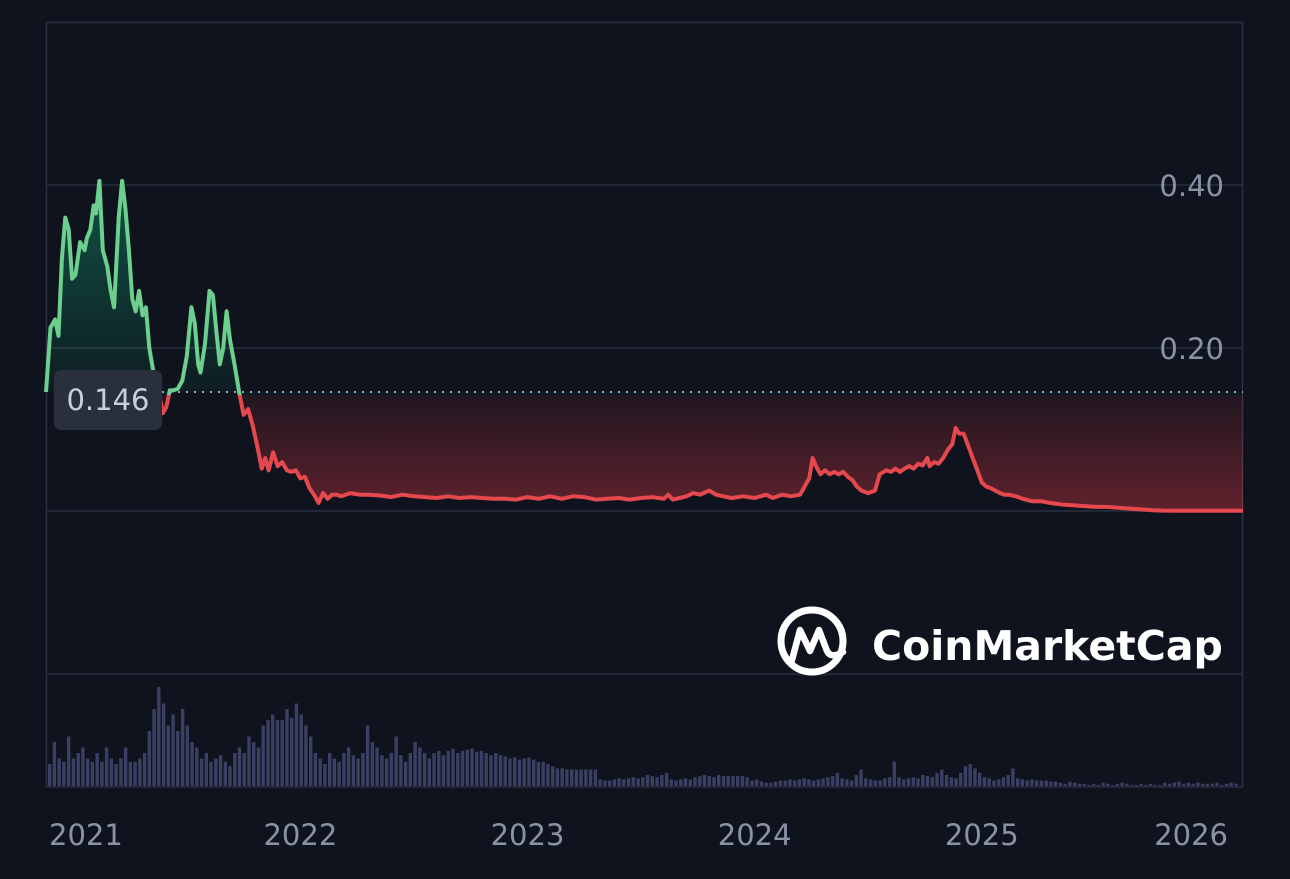 Image resolution: width=1290 pixels, height=879 pixels. What do you see at coordinates (107, 400) in the screenshot?
I see `reference-badge-label: 0.146` at bounding box center [107, 400].